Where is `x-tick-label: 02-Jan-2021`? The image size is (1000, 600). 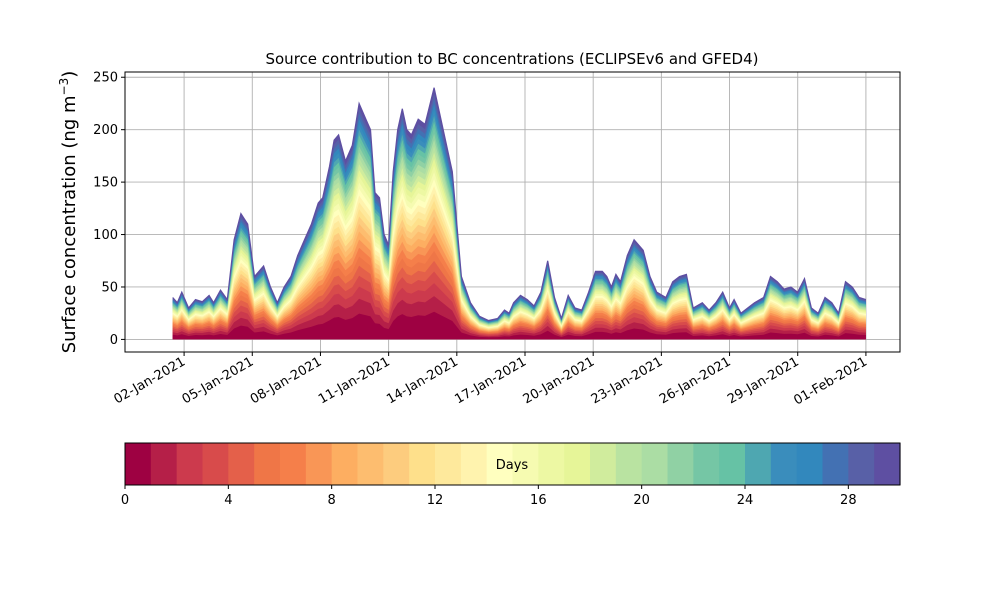
x-tick-label: 02-Jan-2021 is located at coordinates (149, 380).